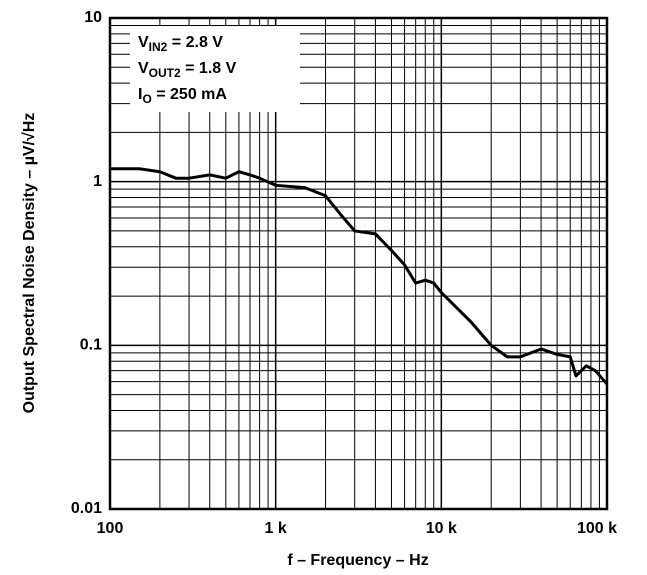 The height and width of the screenshot is (575, 647). What do you see at coordinates (165, 73) in the screenshot?
I see `annotation-sub: OUT2` at bounding box center [165, 73].